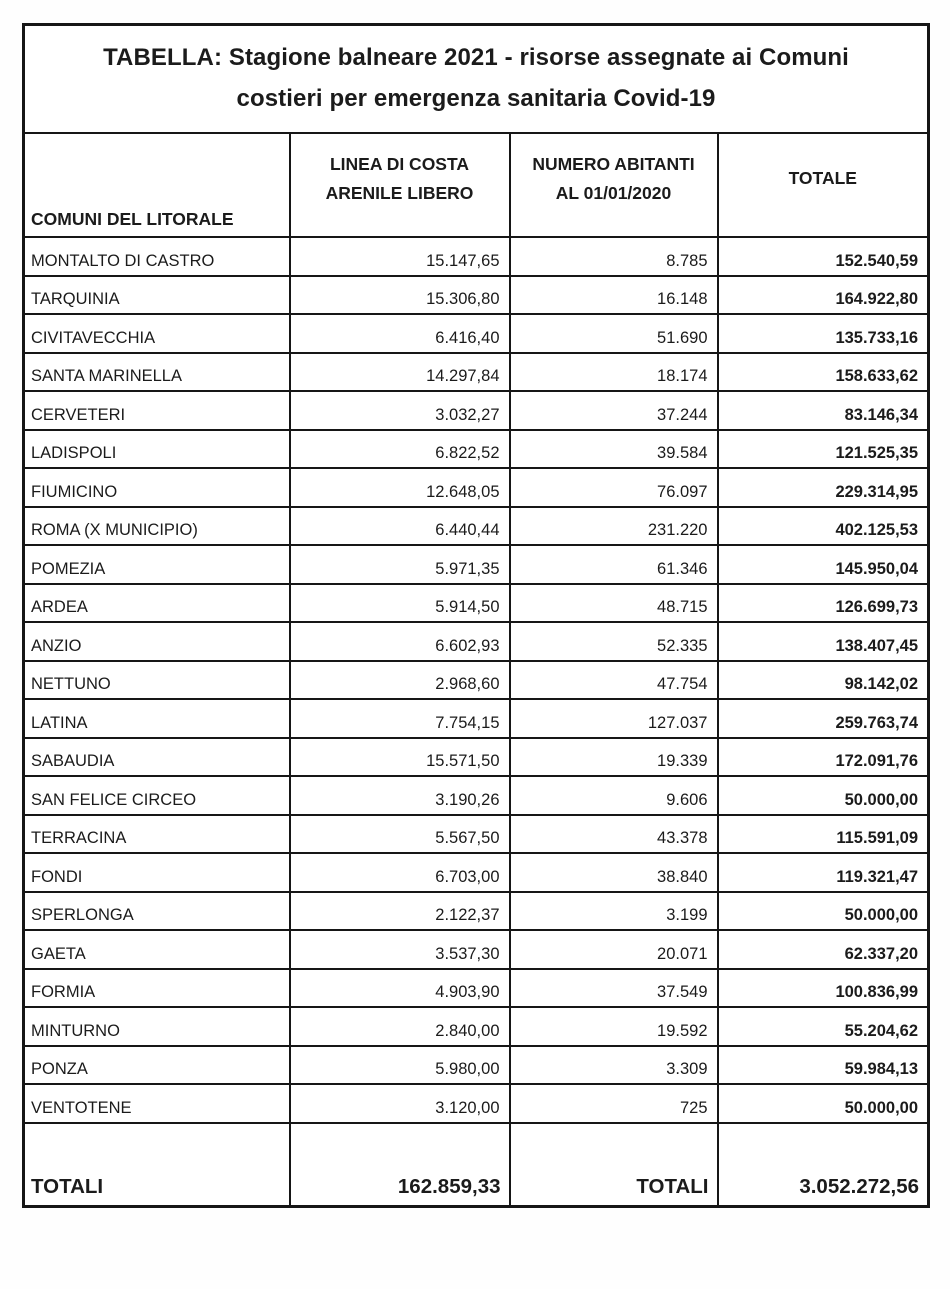  What do you see at coordinates (613, 833) in the screenshot?
I see `cell-abitanti: 43.378` at bounding box center [613, 833].